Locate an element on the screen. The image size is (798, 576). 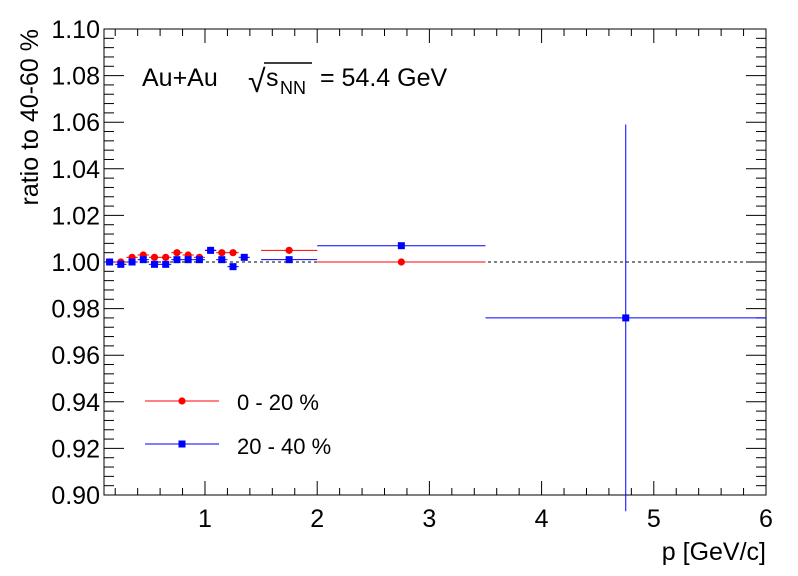
annotation-prefix: Au+Au is located at coordinates (180, 78).